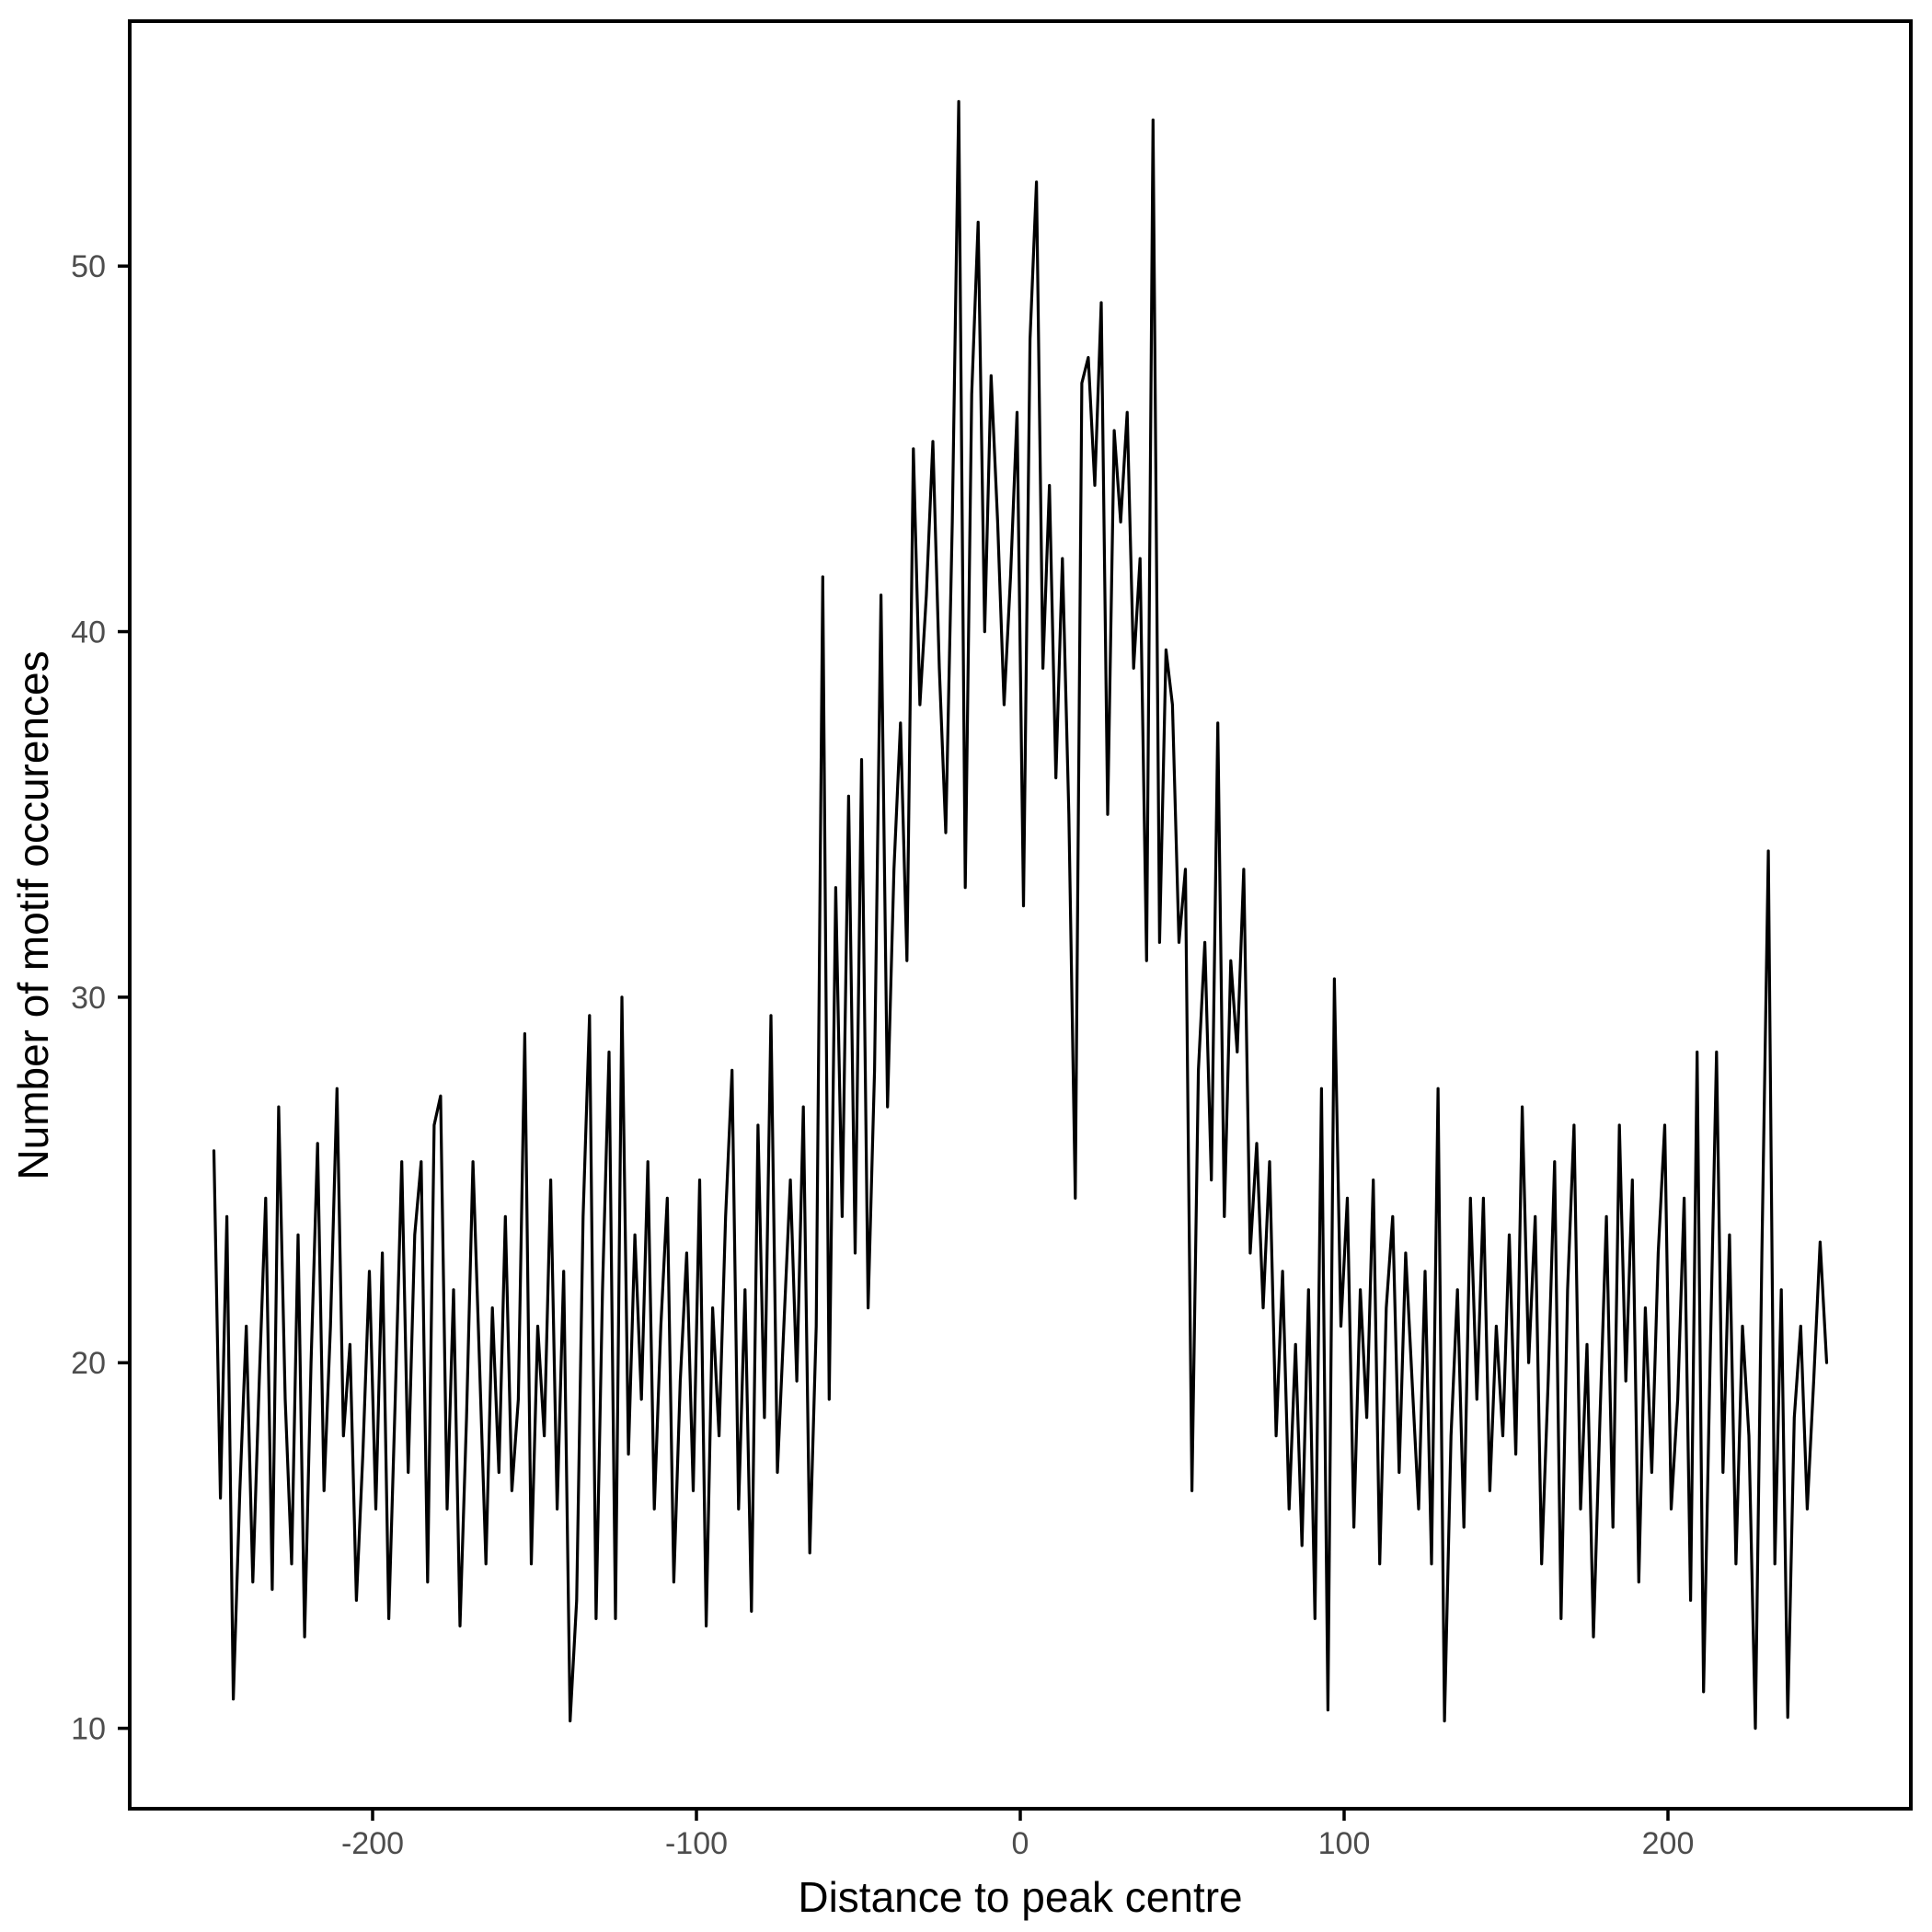 The height and width of the screenshot is (1932, 1932). What do you see at coordinates (33, 914) in the screenshot?
I see `y-axis-title: Number of motif occurences` at bounding box center [33, 914].